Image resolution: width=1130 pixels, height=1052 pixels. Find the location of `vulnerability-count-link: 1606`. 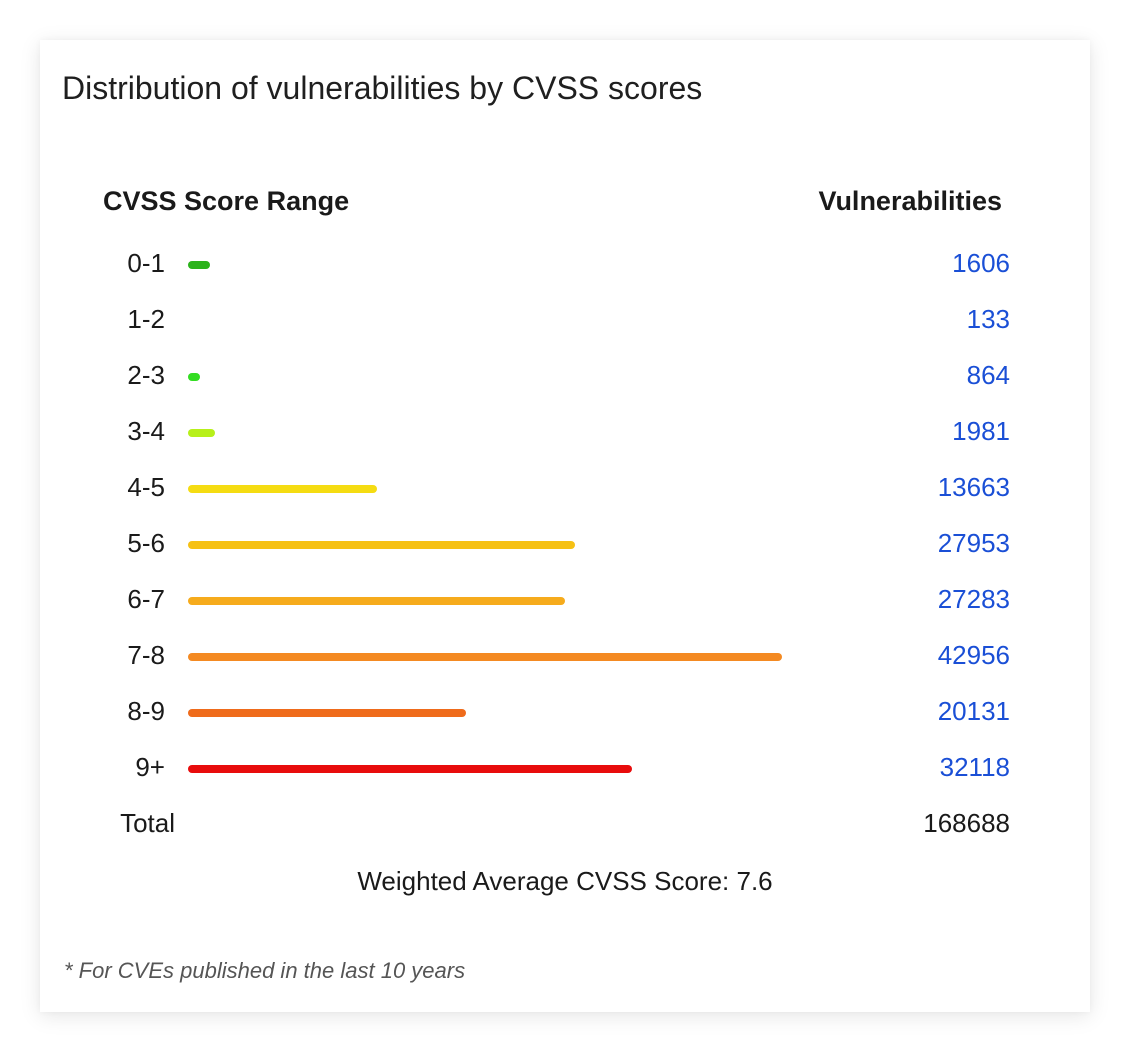

vulnerability-count-link: 1606 is located at coordinates (981, 263).